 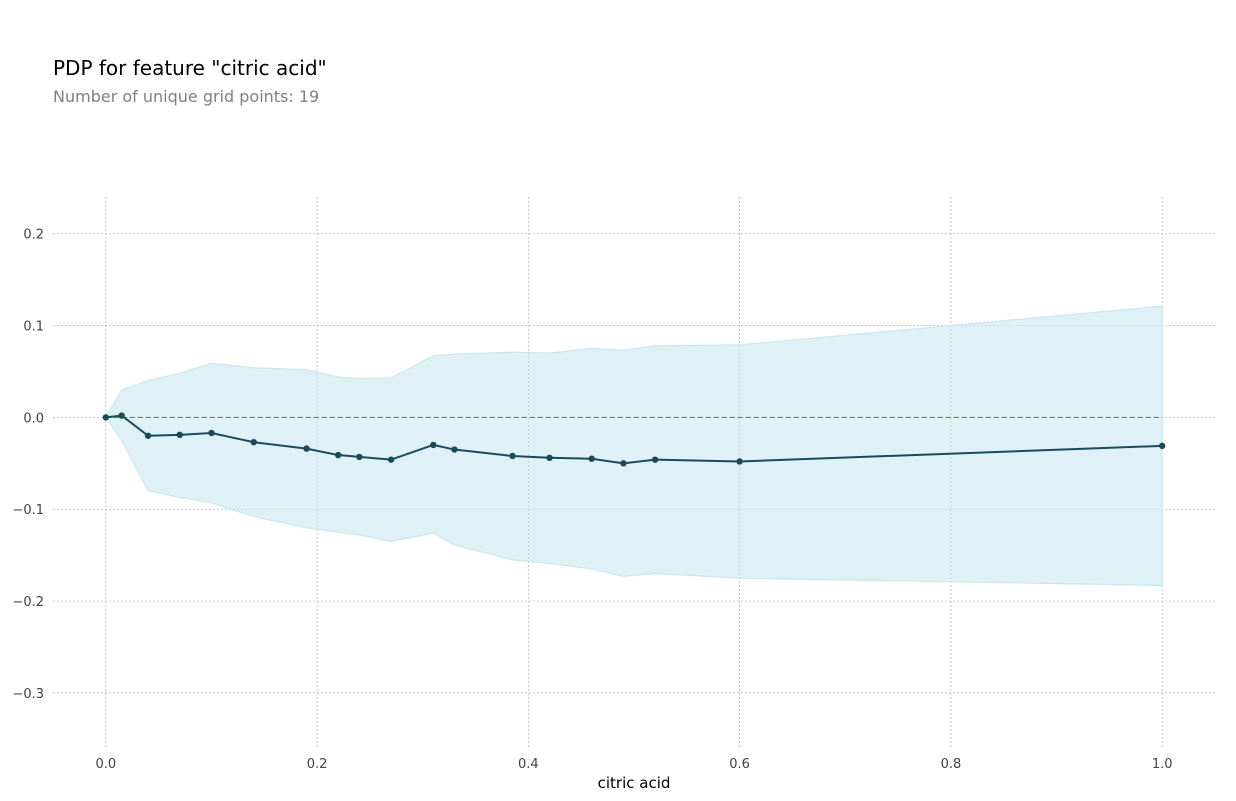 What do you see at coordinates (33, 418) in the screenshot?
I see `y-tick-label: 0.0` at bounding box center [33, 418].